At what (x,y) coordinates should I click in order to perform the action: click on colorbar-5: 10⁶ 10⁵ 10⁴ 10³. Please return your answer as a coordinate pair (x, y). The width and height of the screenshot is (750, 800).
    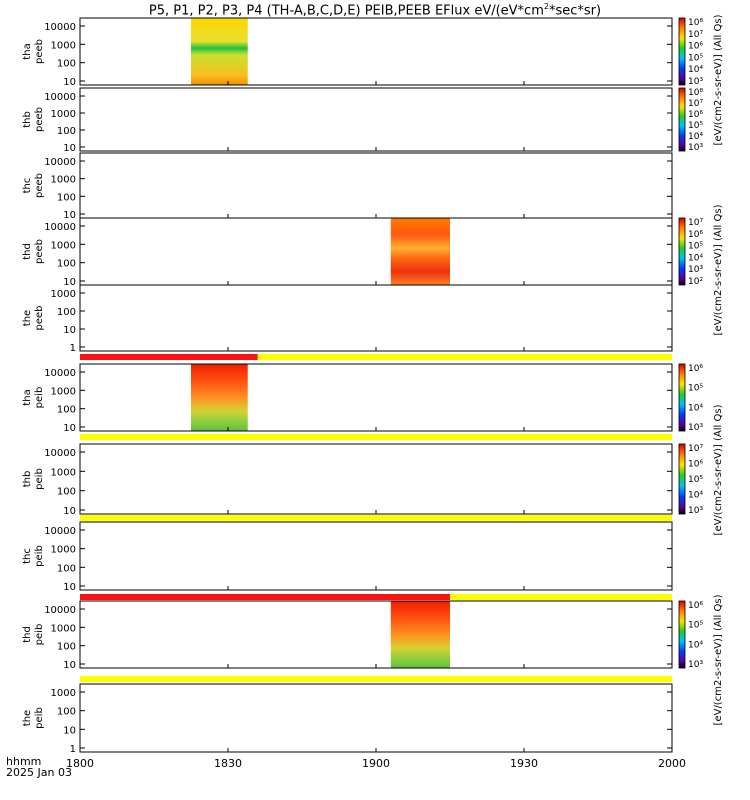
    Looking at the image, I should click on (690, 635).